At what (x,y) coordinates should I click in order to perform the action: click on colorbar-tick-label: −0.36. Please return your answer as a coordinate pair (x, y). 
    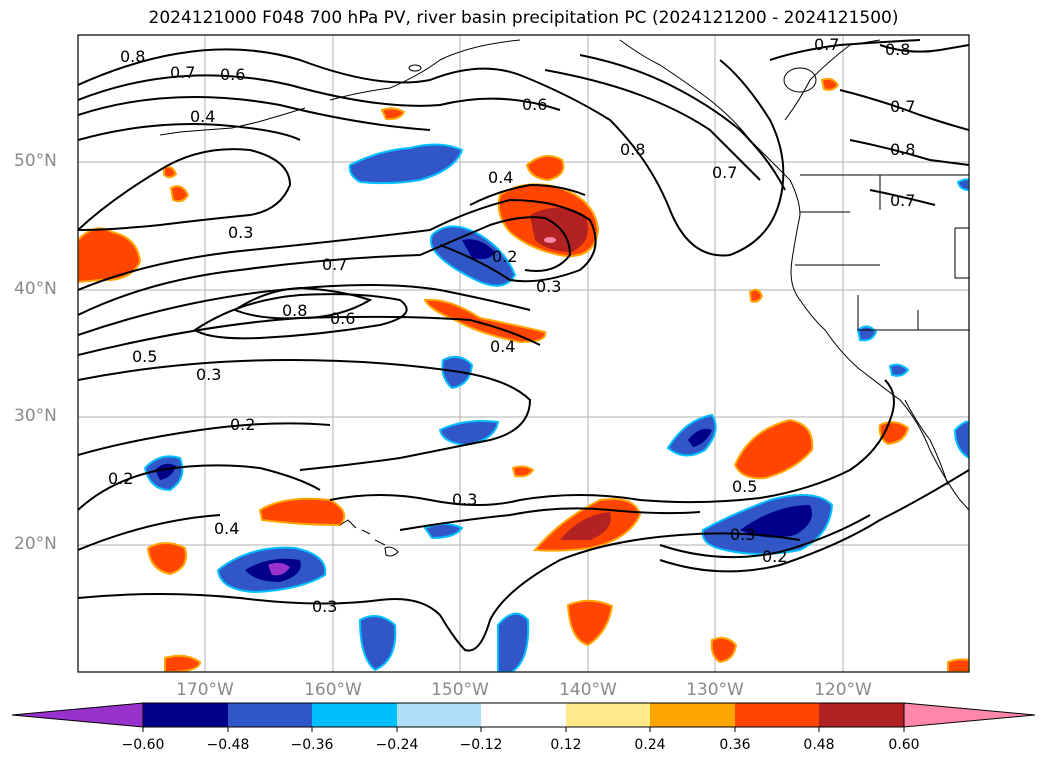
    Looking at the image, I should click on (312, 745).